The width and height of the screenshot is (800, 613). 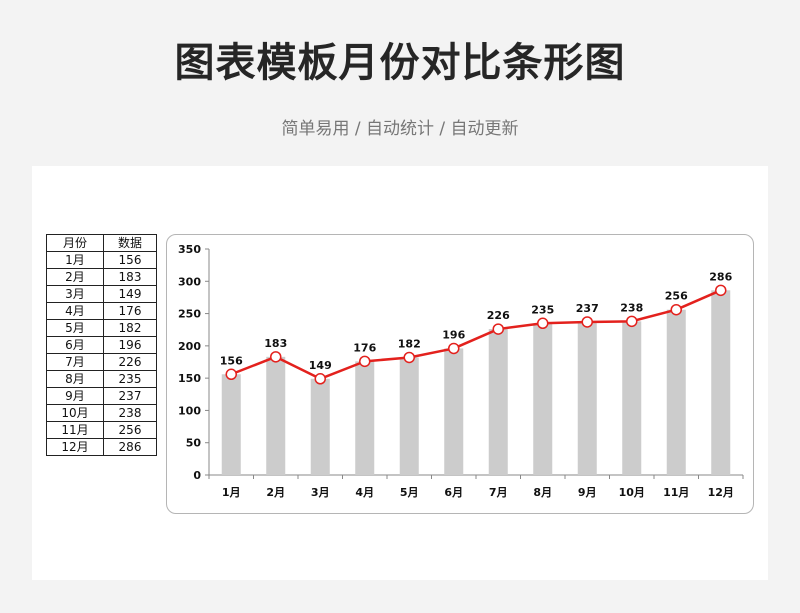 What do you see at coordinates (453, 492) in the screenshot?
I see `x-tick-label: 6月` at bounding box center [453, 492].